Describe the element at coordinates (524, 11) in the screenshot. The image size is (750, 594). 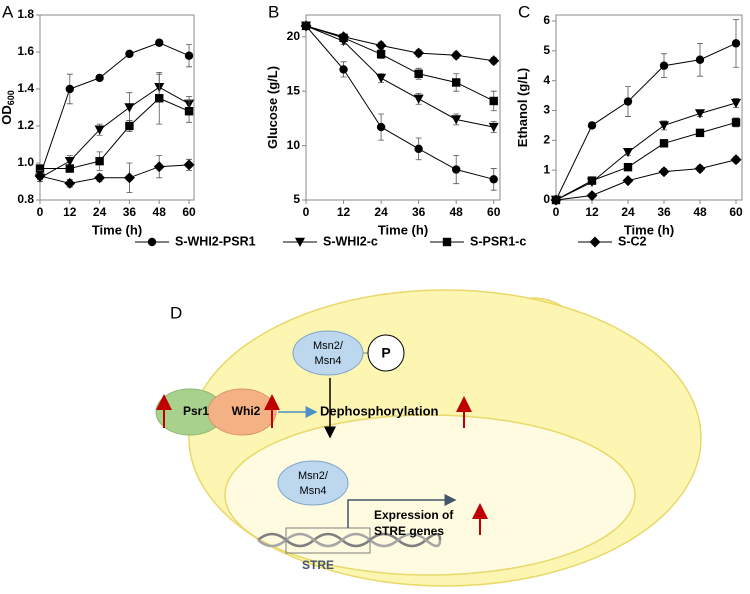
I see `panel-label: C` at that location.